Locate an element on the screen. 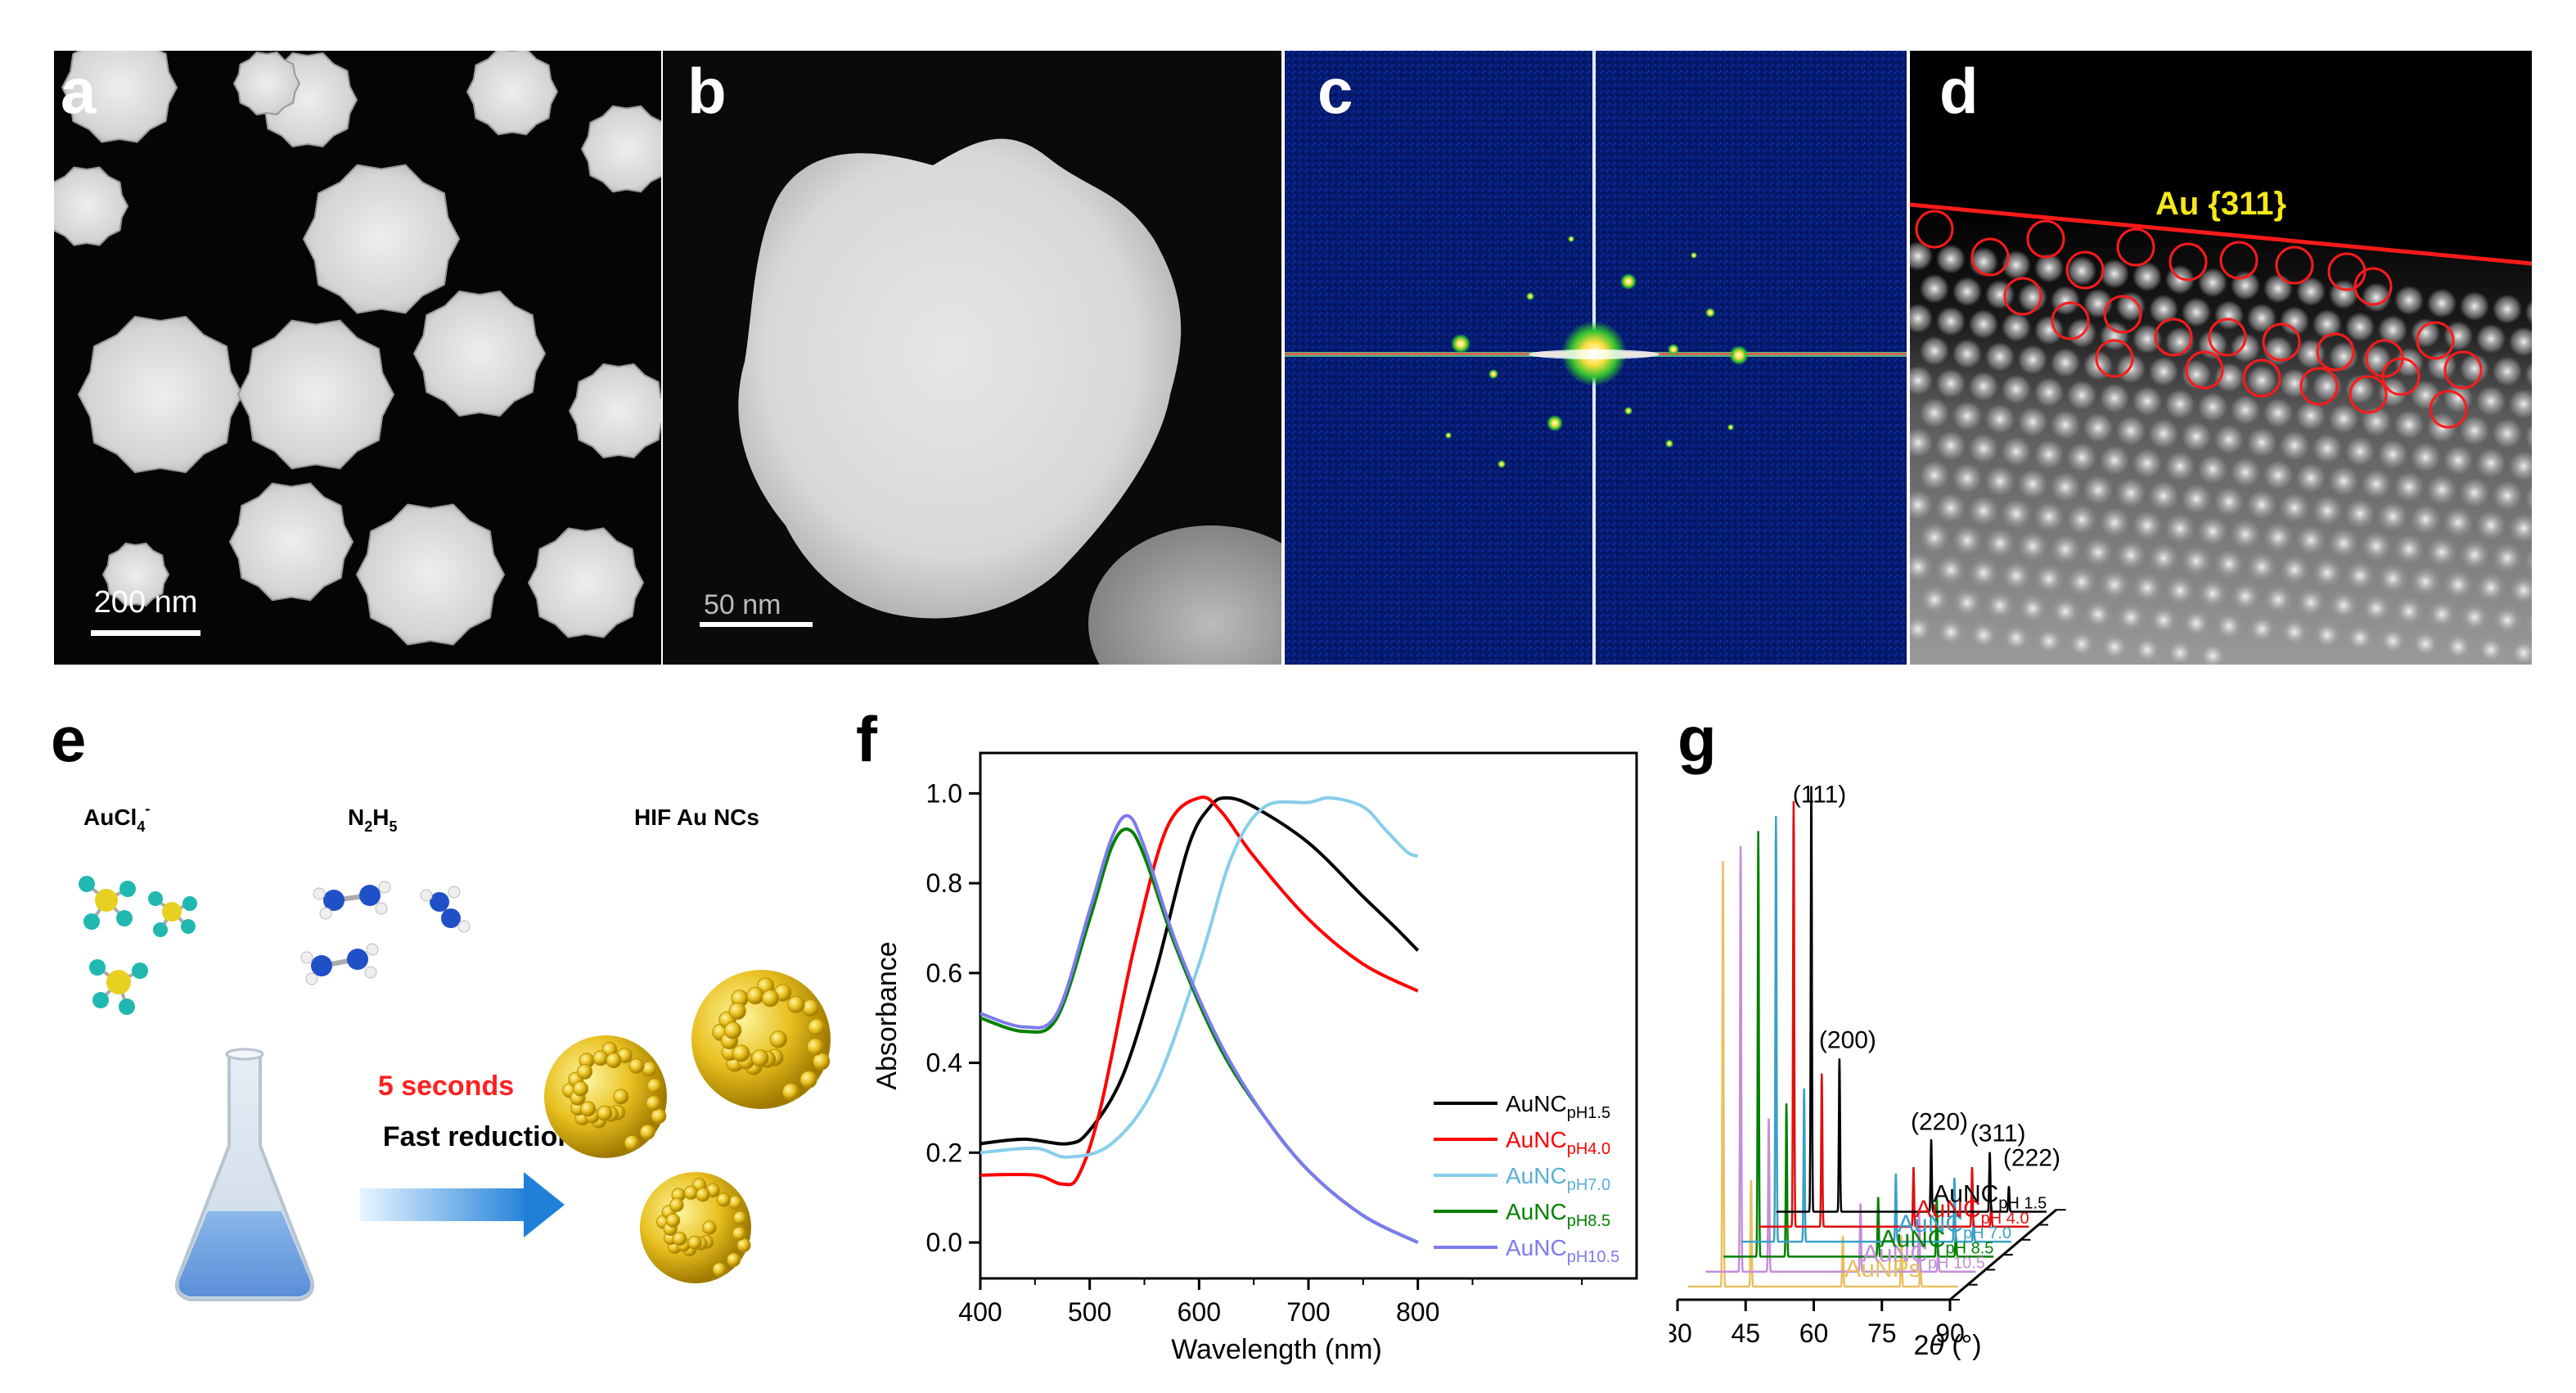 Image resolution: width=2576 pixels, height=1393 pixels. x-tick-label-g: 30 is located at coordinates (1681, 1333).